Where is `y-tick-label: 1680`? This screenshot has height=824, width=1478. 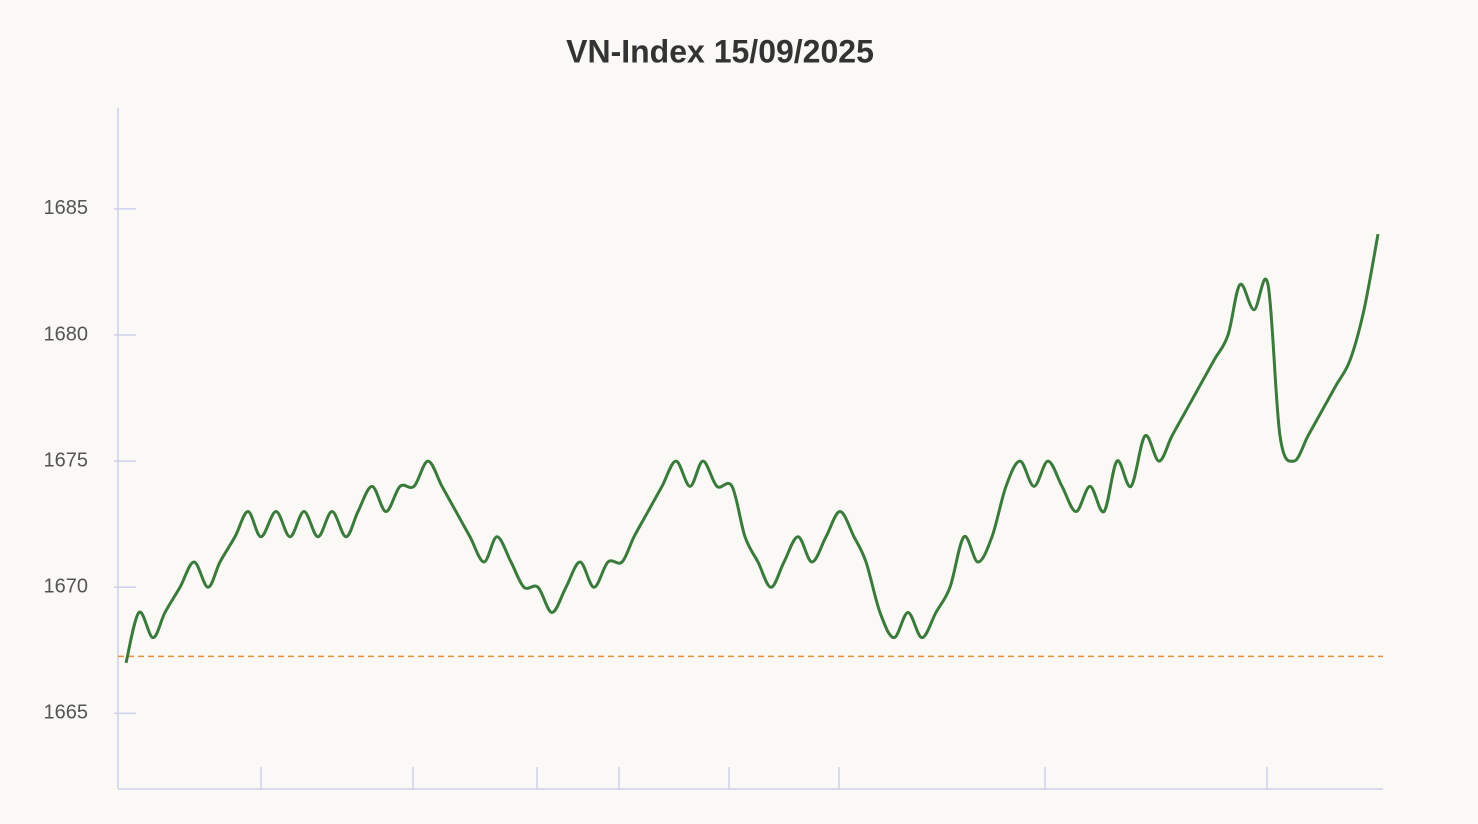
y-tick-label: 1680 is located at coordinates (66, 334).